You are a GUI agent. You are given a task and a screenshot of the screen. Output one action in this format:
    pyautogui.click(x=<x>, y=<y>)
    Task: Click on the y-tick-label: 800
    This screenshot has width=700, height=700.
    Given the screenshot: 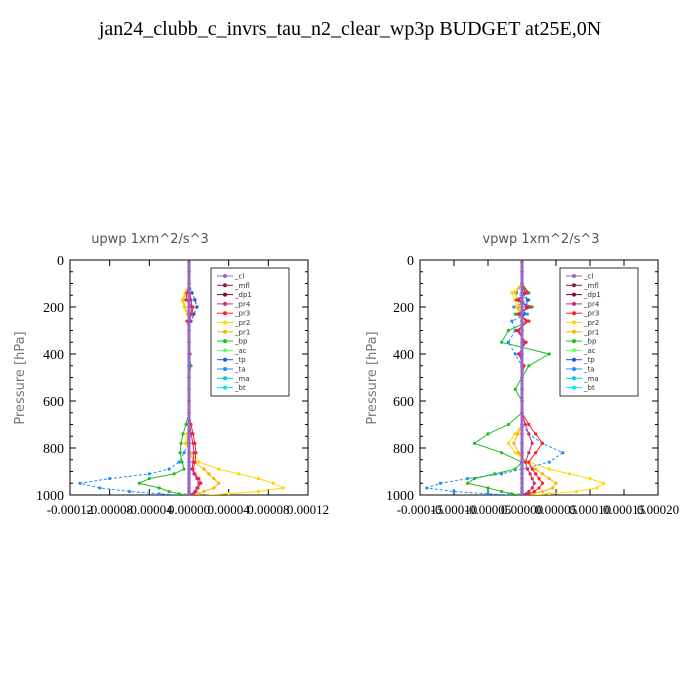 What is the action you would take?
    pyautogui.click(x=53, y=449)
    